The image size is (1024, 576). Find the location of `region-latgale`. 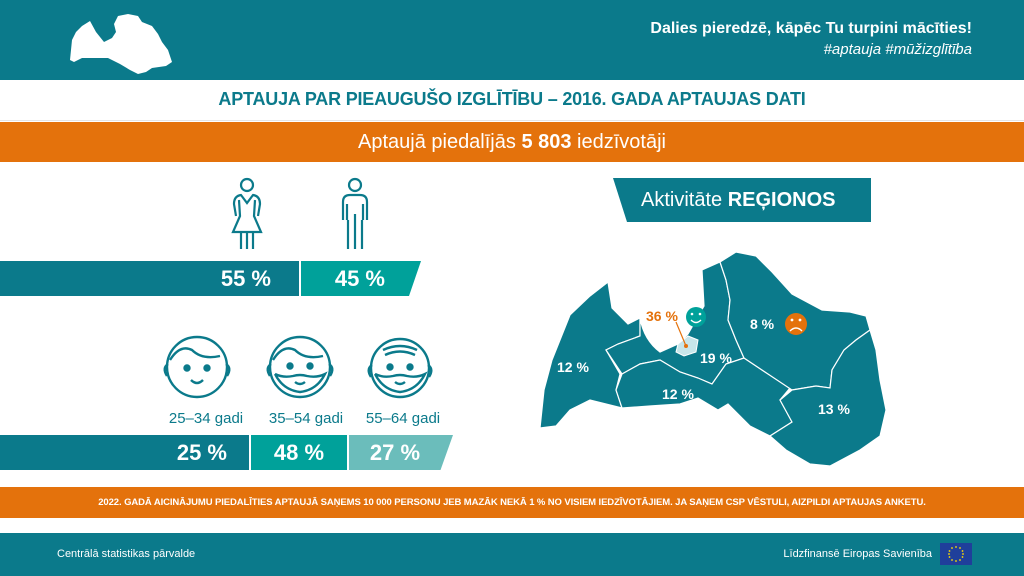

region-latgale is located at coordinates (828, 398).